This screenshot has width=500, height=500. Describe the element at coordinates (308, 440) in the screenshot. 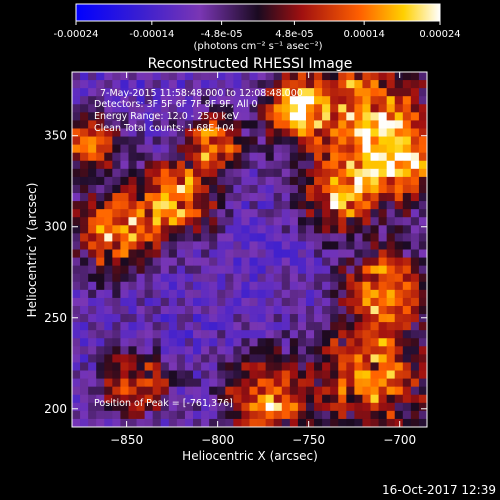

I see `x-tick-label: −750` at that location.